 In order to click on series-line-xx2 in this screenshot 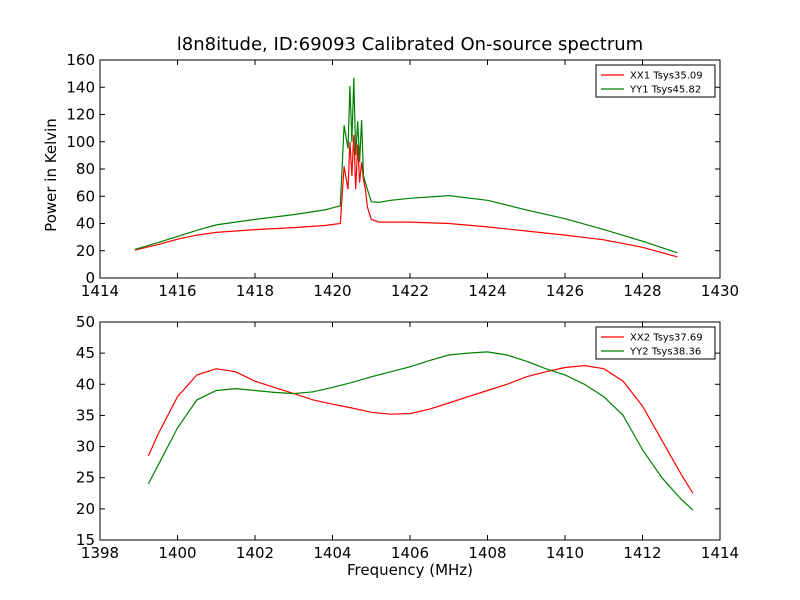, I will do `click(420, 429)`.